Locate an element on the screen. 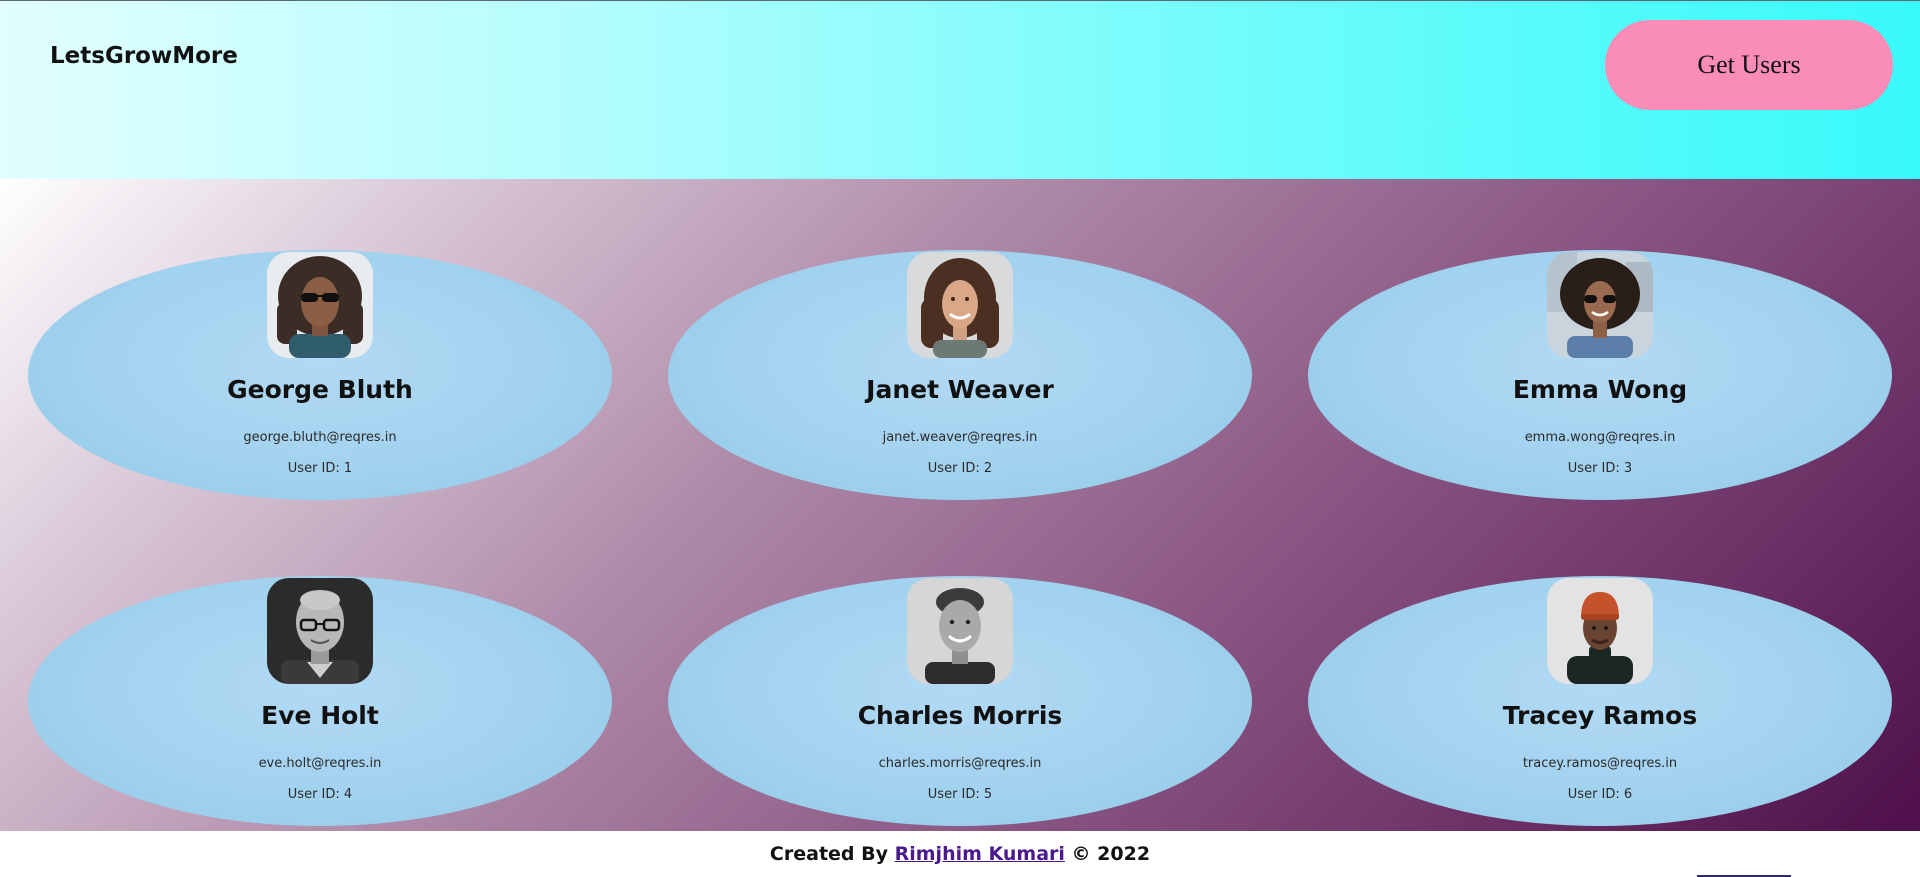  get-users-button: Get Users is located at coordinates (1749, 65).